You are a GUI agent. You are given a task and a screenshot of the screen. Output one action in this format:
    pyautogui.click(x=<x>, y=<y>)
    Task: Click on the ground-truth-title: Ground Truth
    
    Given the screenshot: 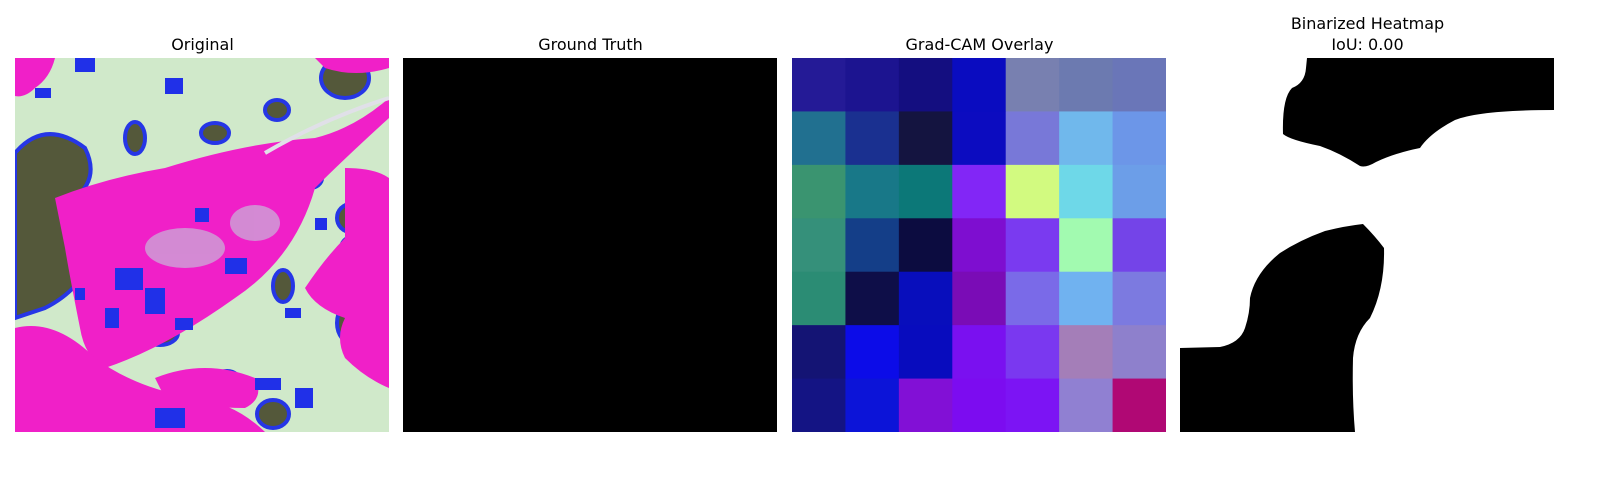 What is the action you would take?
    pyautogui.click(x=590, y=44)
    